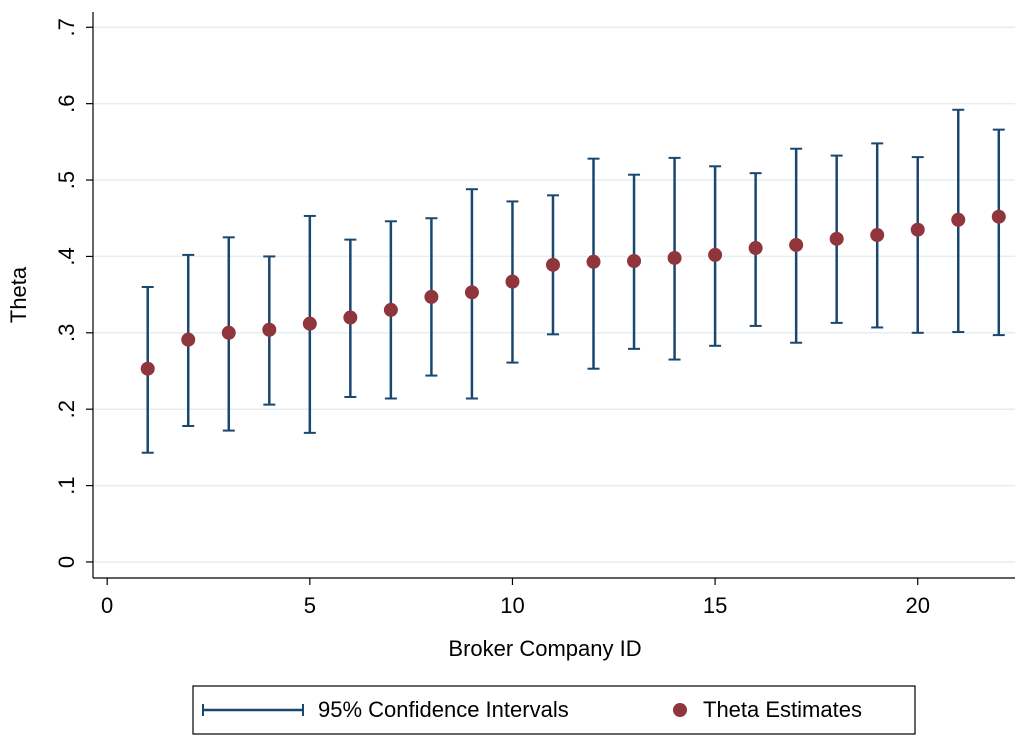 Image resolution: width=1027 pixels, height=746 pixels. I want to click on x-tick-label: 5, so click(310, 605).